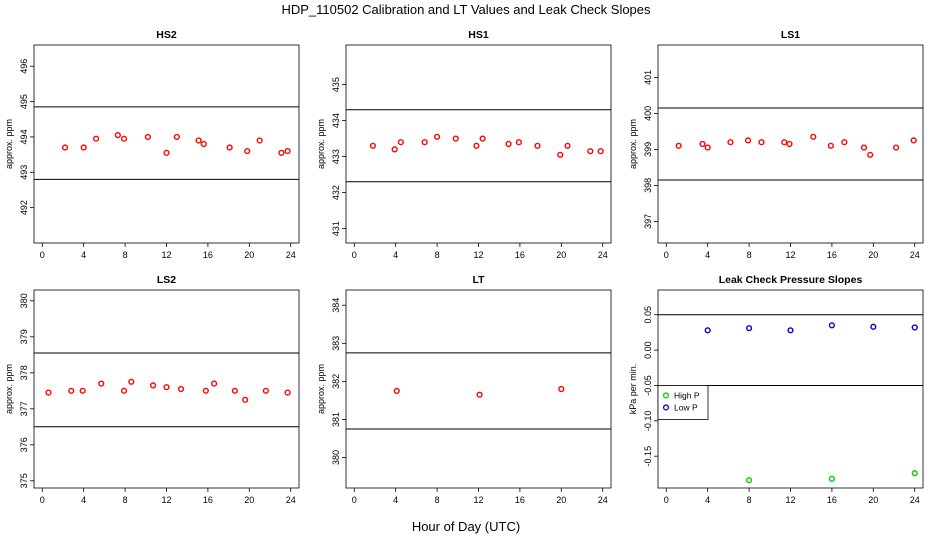  Describe the element at coordinates (24, 372) in the screenshot. I see `y-tick-label: 378` at that location.